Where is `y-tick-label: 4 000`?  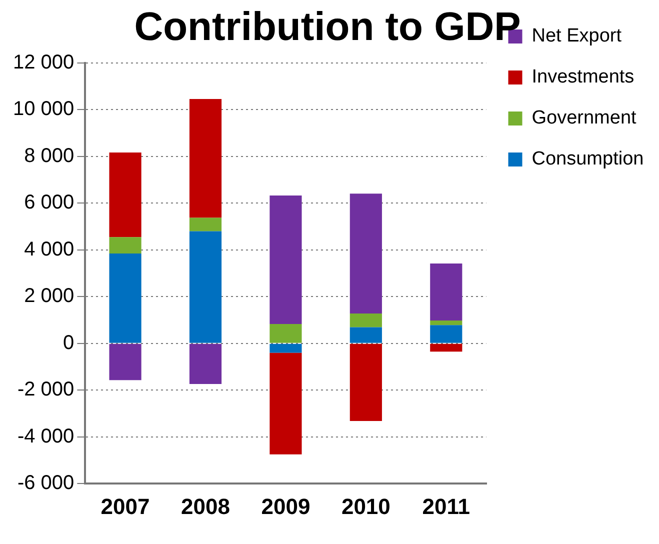 y-tick-label: 4 000 is located at coordinates (49, 249).